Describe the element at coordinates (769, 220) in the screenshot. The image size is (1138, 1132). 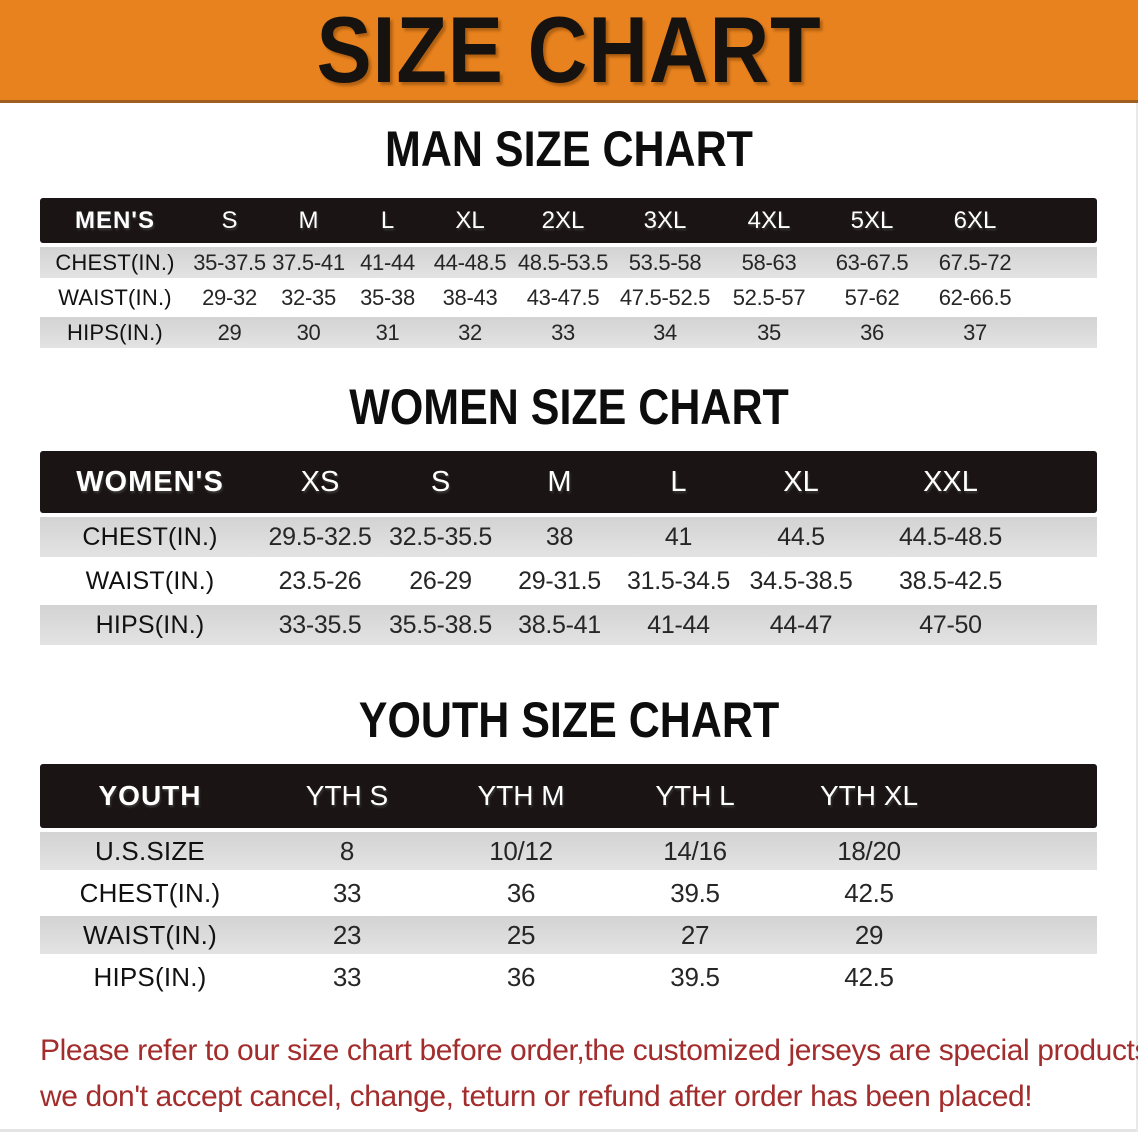
I see `size-column-header: 4XL` at that location.